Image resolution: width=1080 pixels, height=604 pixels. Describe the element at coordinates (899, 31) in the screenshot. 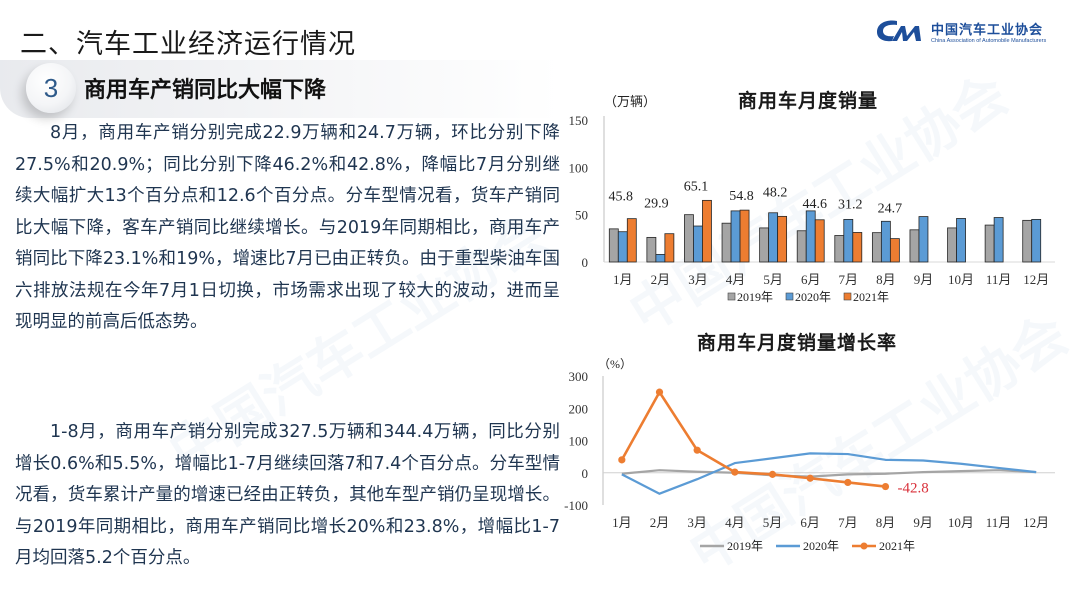

I see `caam-logo-icon` at that location.